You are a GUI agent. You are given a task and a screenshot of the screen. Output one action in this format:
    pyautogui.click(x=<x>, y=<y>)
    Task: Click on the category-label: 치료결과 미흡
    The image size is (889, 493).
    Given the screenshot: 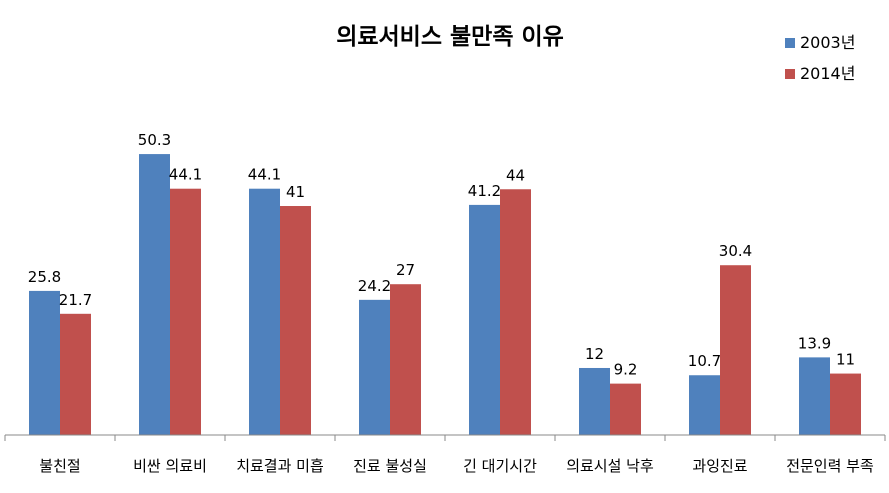 What is the action you would take?
    pyautogui.click(x=280, y=466)
    